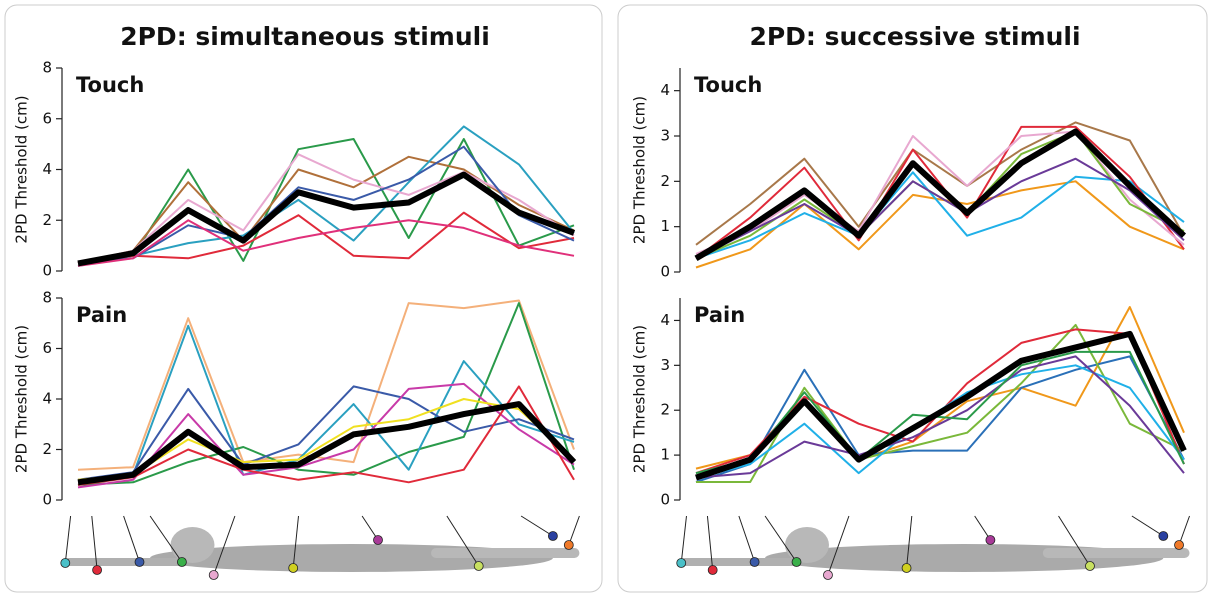 The width and height of the screenshot is (1212, 601). Describe the element at coordinates (1116, 553) in the screenshot. I see `leg-shape` at that location.